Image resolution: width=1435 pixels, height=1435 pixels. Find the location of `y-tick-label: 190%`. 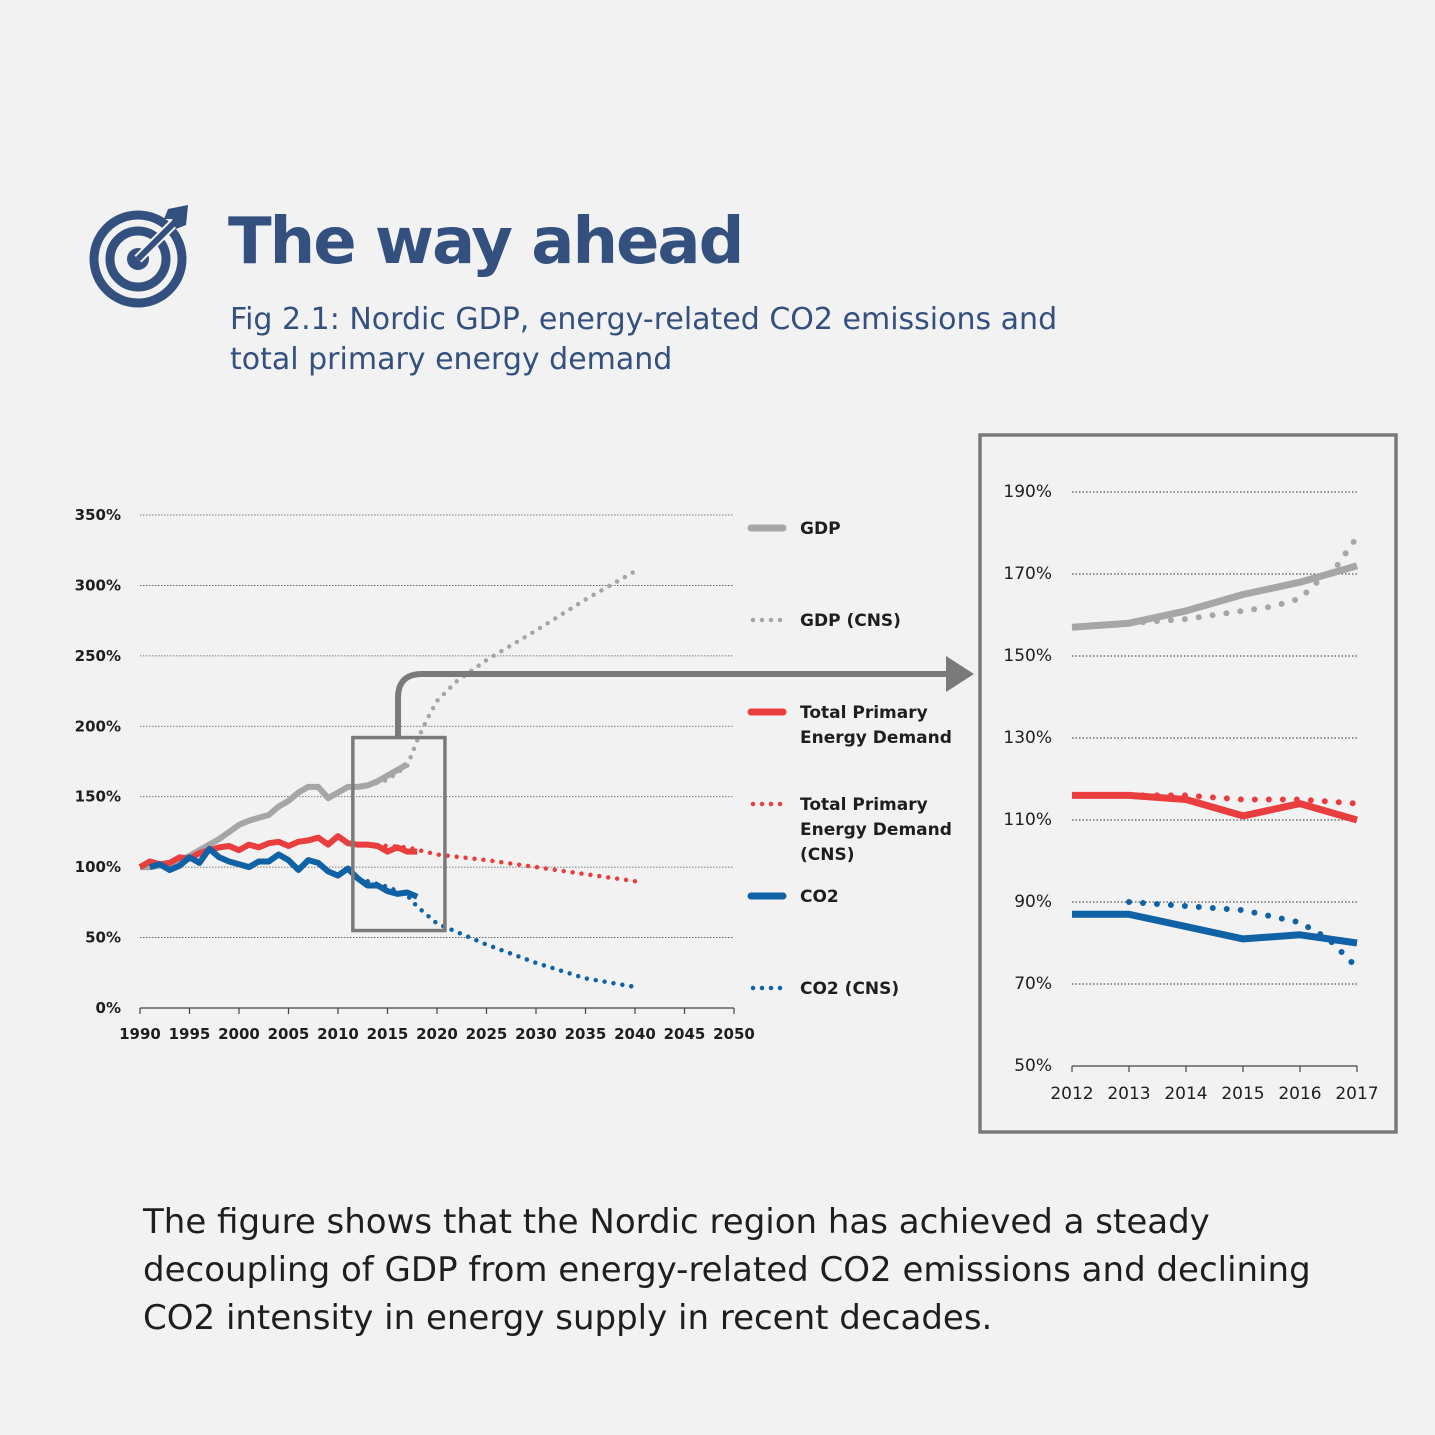

y-tick-label: 190% is located at coordinates (1027, 492).